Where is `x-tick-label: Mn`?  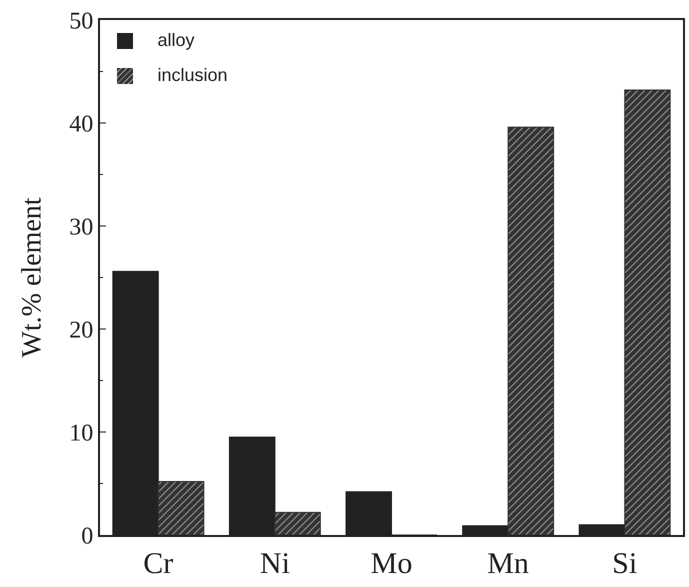
x-tick-label: Mn is located at coordinates (508, 563).